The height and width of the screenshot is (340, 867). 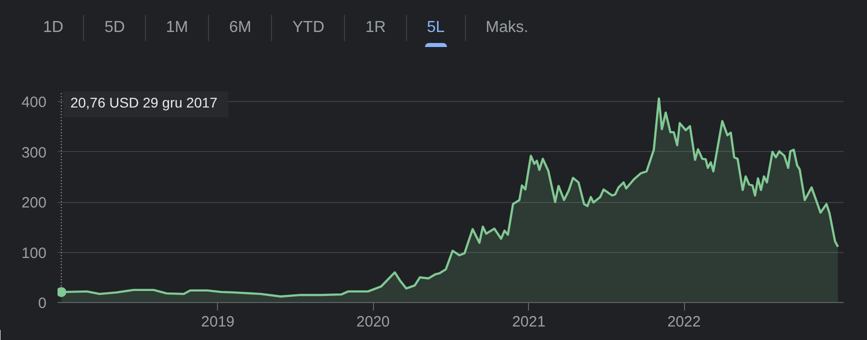 What do you see at coordinates (53, 27) in the screenshot?
I see `text: 1D` at bounding box center [53, 27].